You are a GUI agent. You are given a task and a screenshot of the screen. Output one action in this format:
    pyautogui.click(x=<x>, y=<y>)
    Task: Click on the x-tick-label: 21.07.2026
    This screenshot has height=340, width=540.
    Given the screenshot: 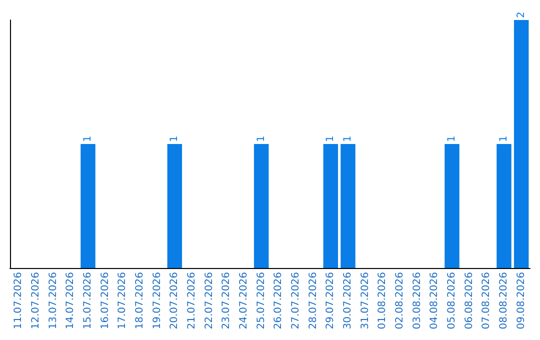 What is the action you would take?
    pyautogui.click(x=192, y=301)
    